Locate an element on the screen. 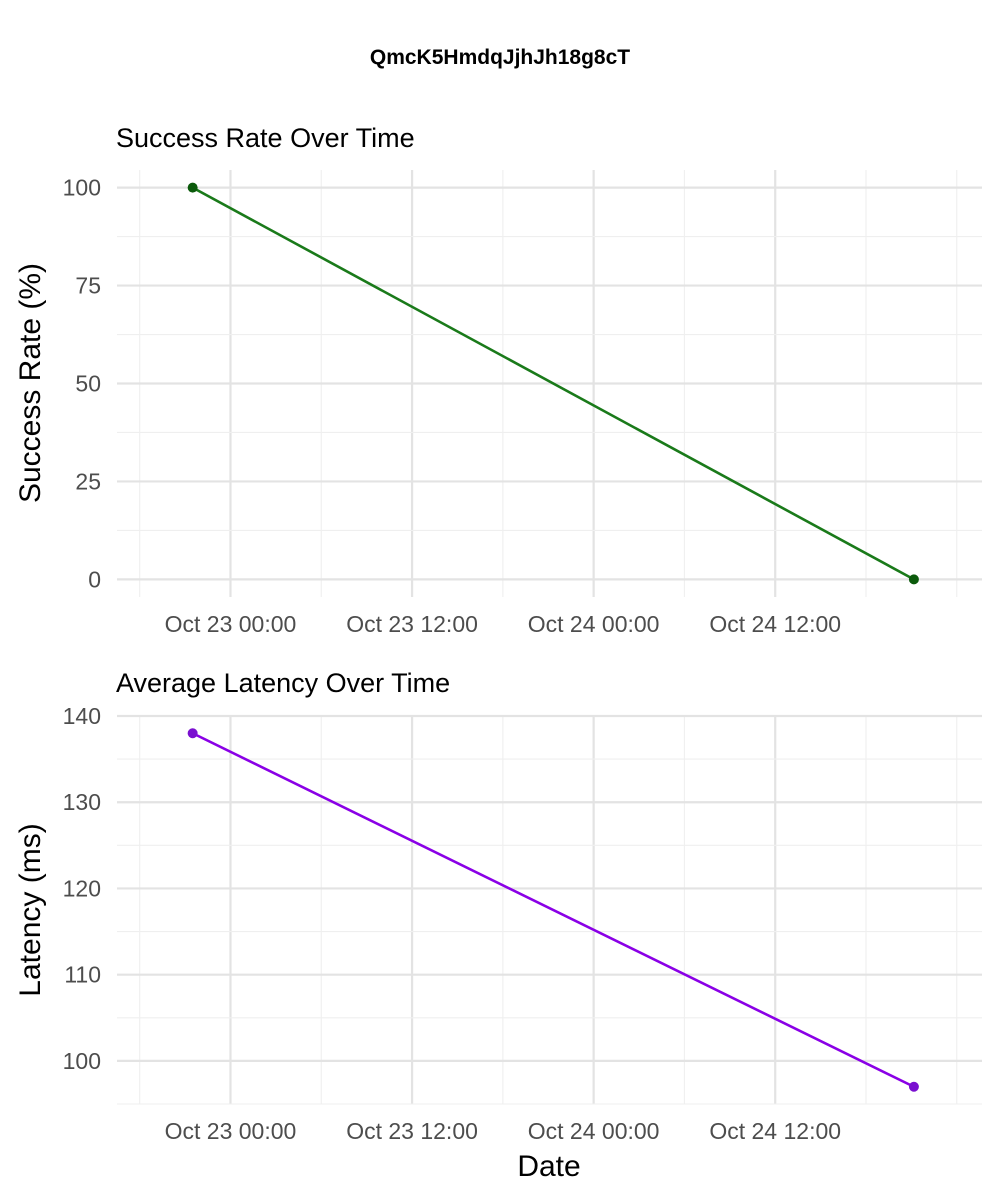 The width and height of the screenshot is (1000, 1200). success-rate-x-tick-label: Oct 23 12:00 is located at coordinates (412, 624).